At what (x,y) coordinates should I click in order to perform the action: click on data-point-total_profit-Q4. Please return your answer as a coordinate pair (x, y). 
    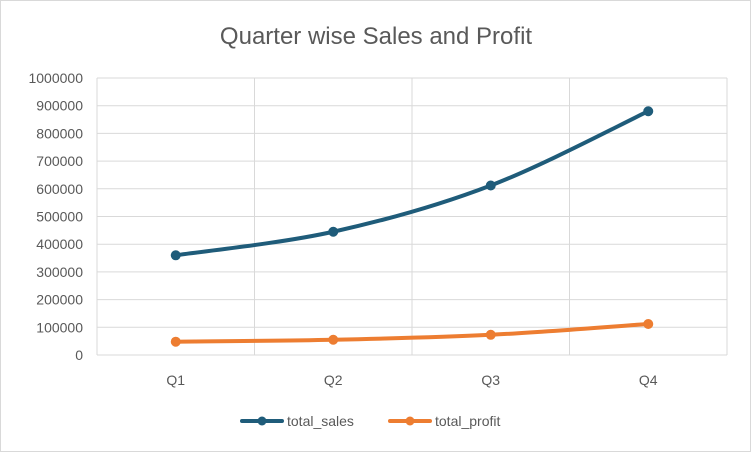
    Looking at the image, I should click on (648, 323).